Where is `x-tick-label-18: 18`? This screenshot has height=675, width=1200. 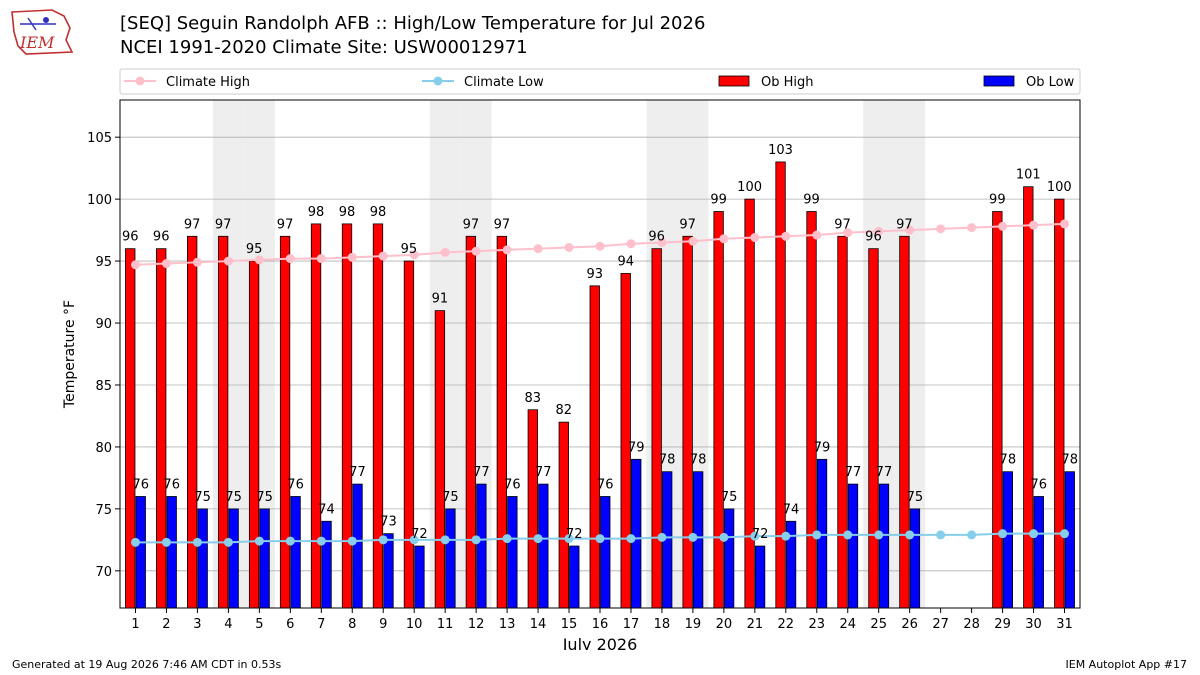 x-tick-label-18: 18 is located at coordinates (662, 624).